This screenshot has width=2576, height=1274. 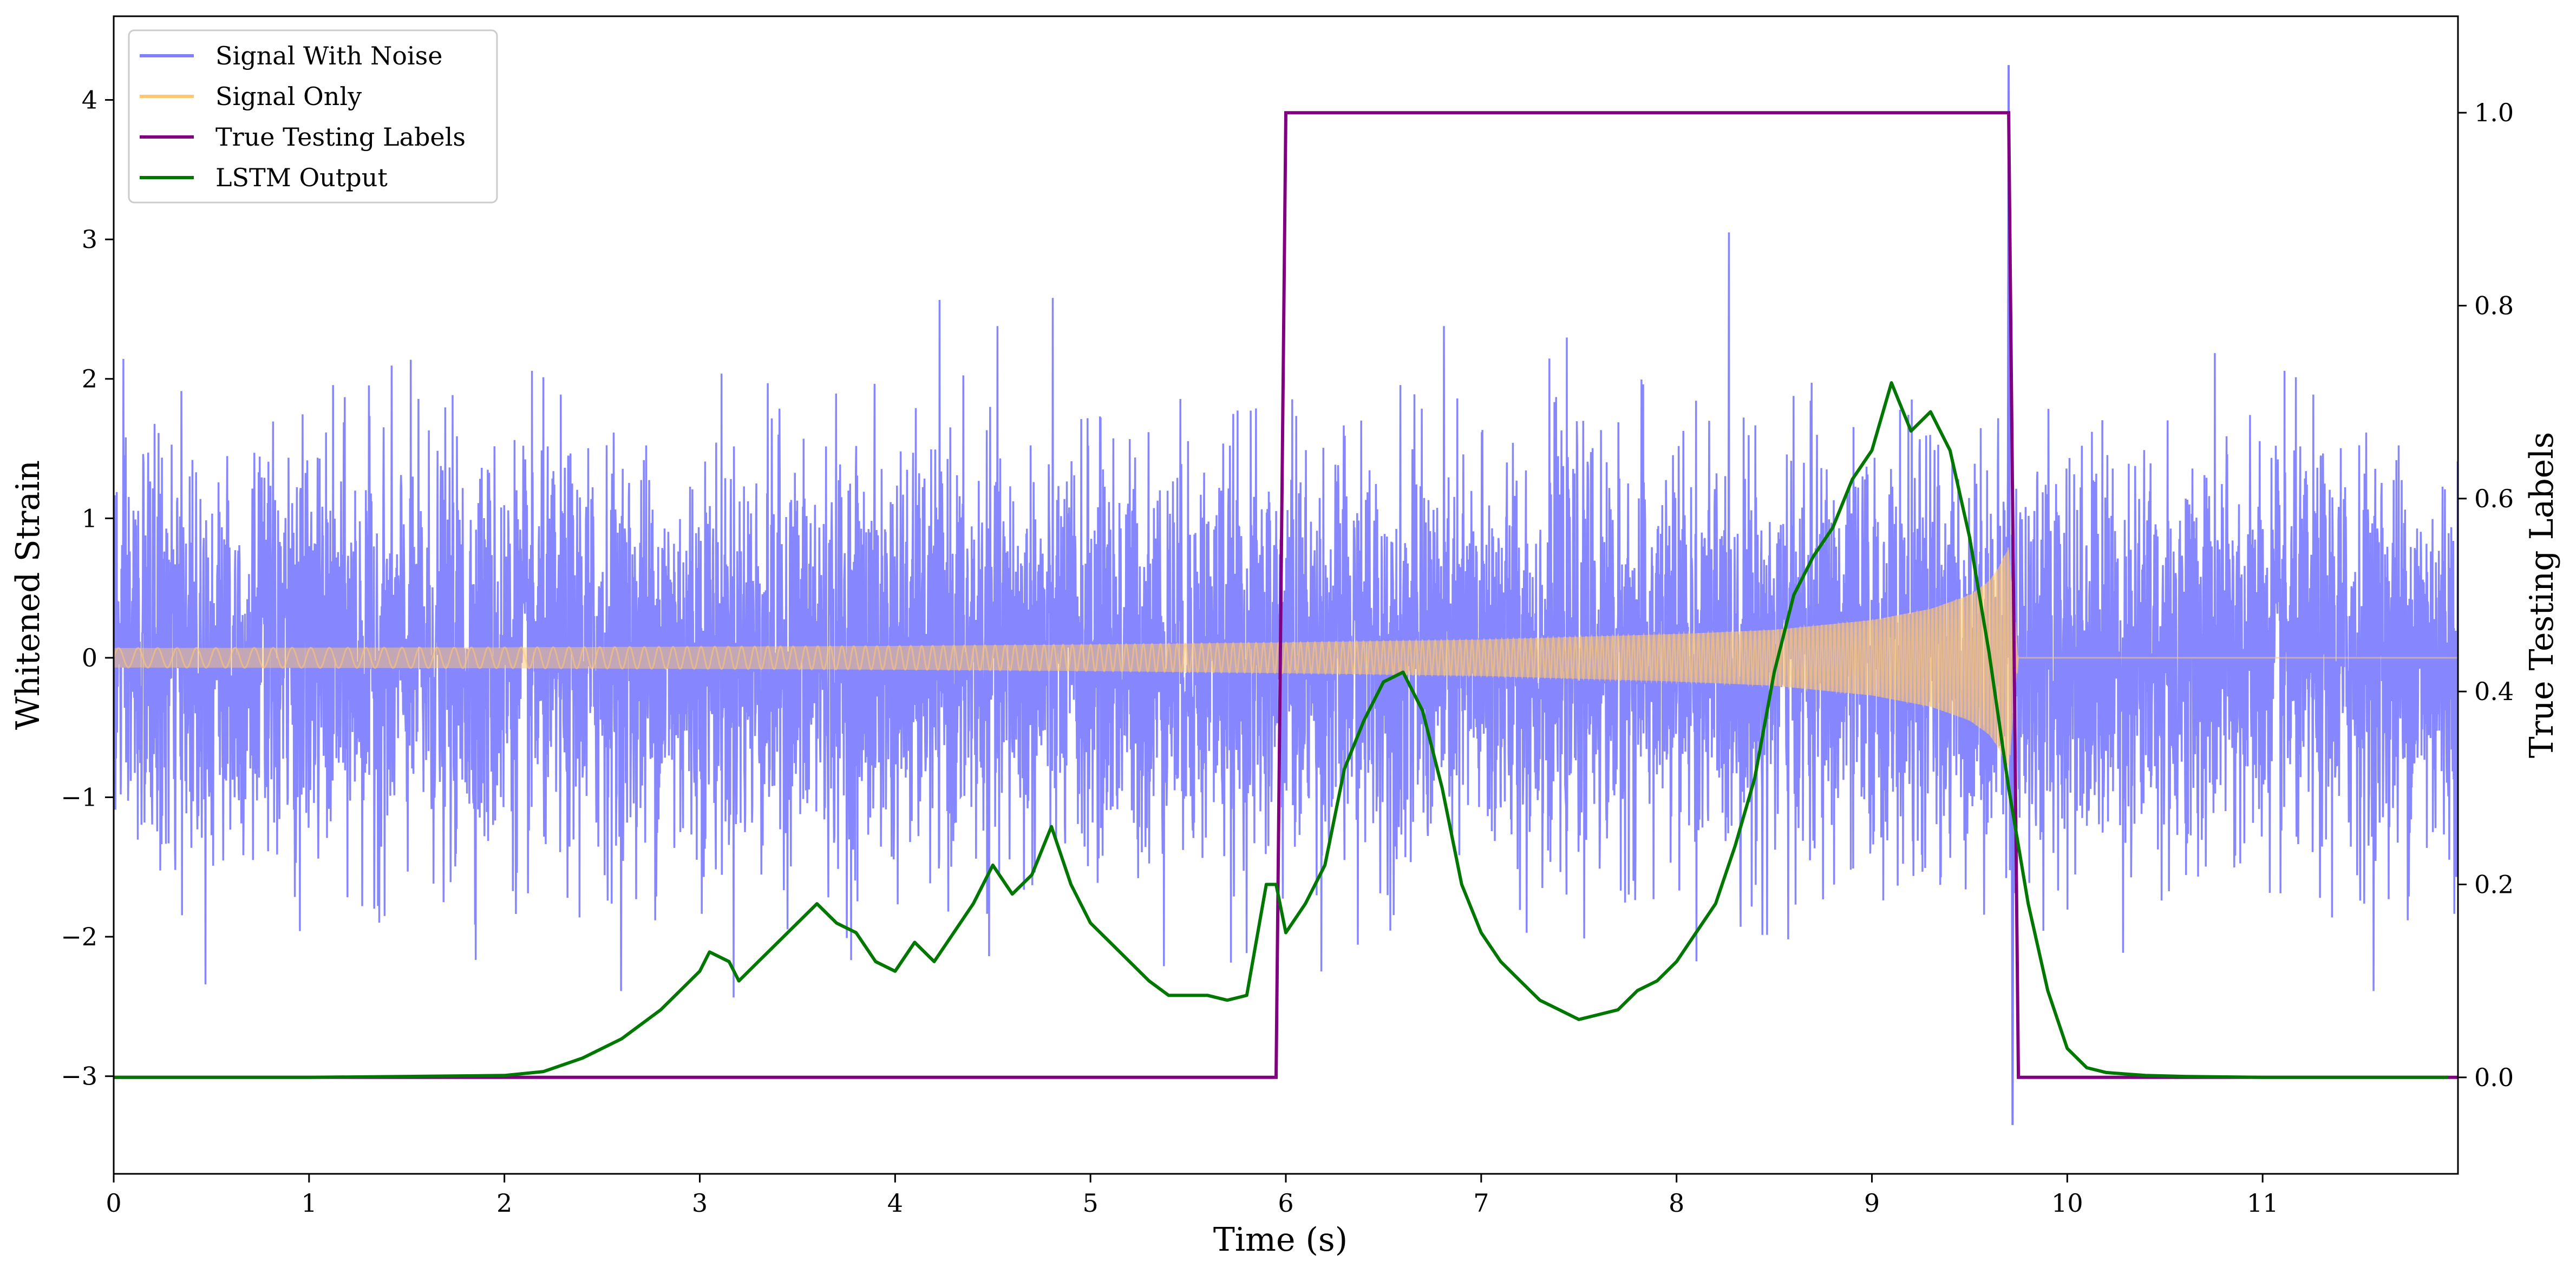 What do you see at coordinates (2263, 1203) in the screenshot?
I see `x-tick-label: 11` at bounding box center [2263, 1203].